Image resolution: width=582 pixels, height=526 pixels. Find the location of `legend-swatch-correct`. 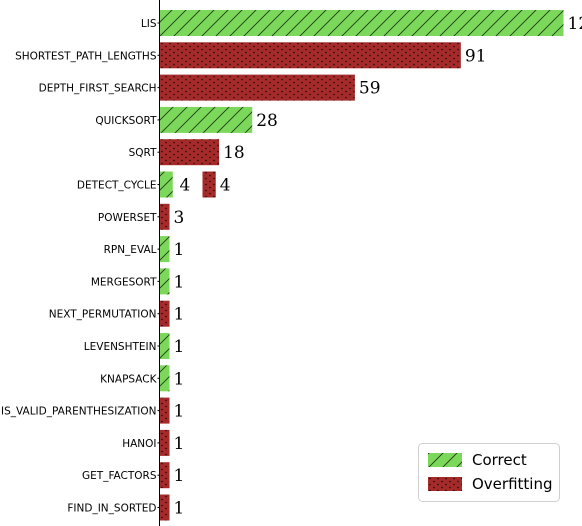

legend-swatch-correct is located at coordinates (445, 460).